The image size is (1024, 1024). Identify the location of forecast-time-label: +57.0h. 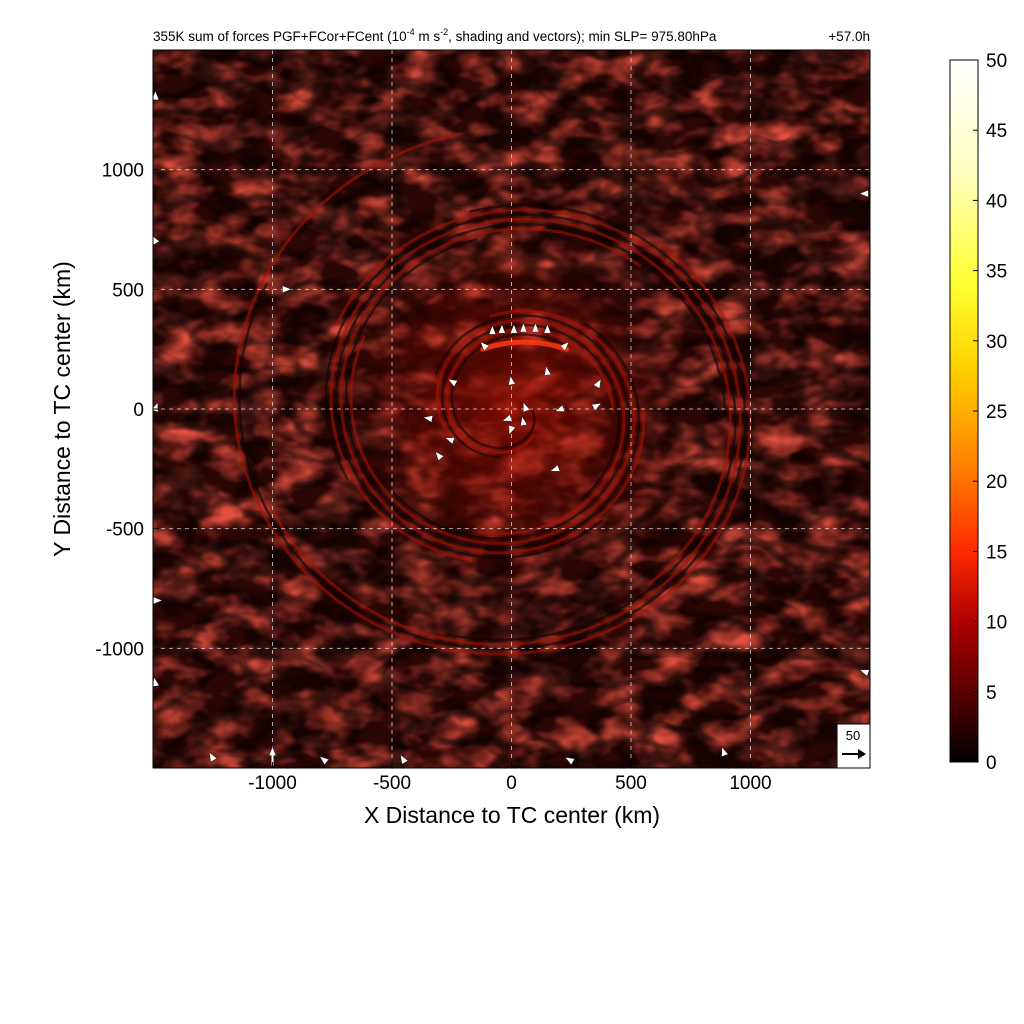
(849, 36).